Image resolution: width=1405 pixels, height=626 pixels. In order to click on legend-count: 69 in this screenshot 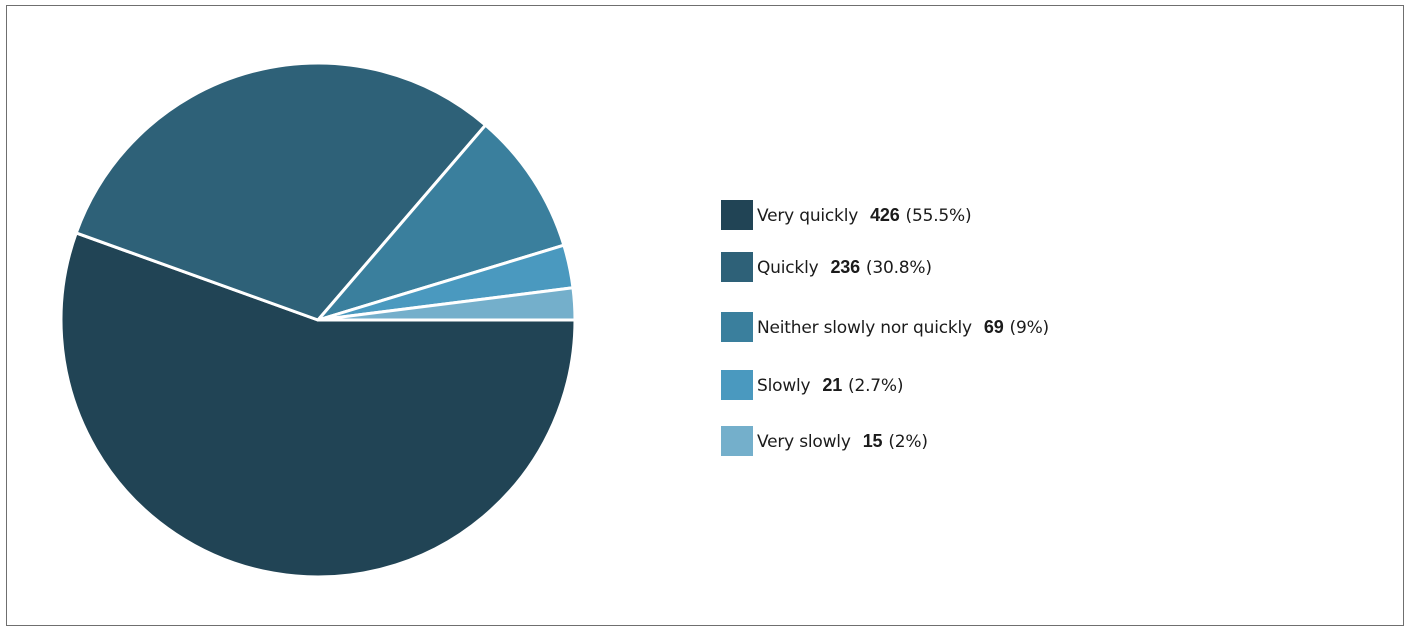, I will do `click(993, 326)`.